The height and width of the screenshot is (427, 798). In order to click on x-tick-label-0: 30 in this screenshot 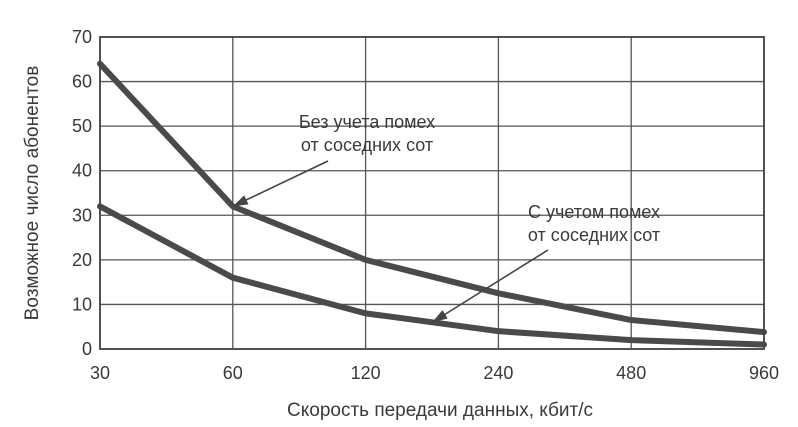, I will do `click(100, 373)`.